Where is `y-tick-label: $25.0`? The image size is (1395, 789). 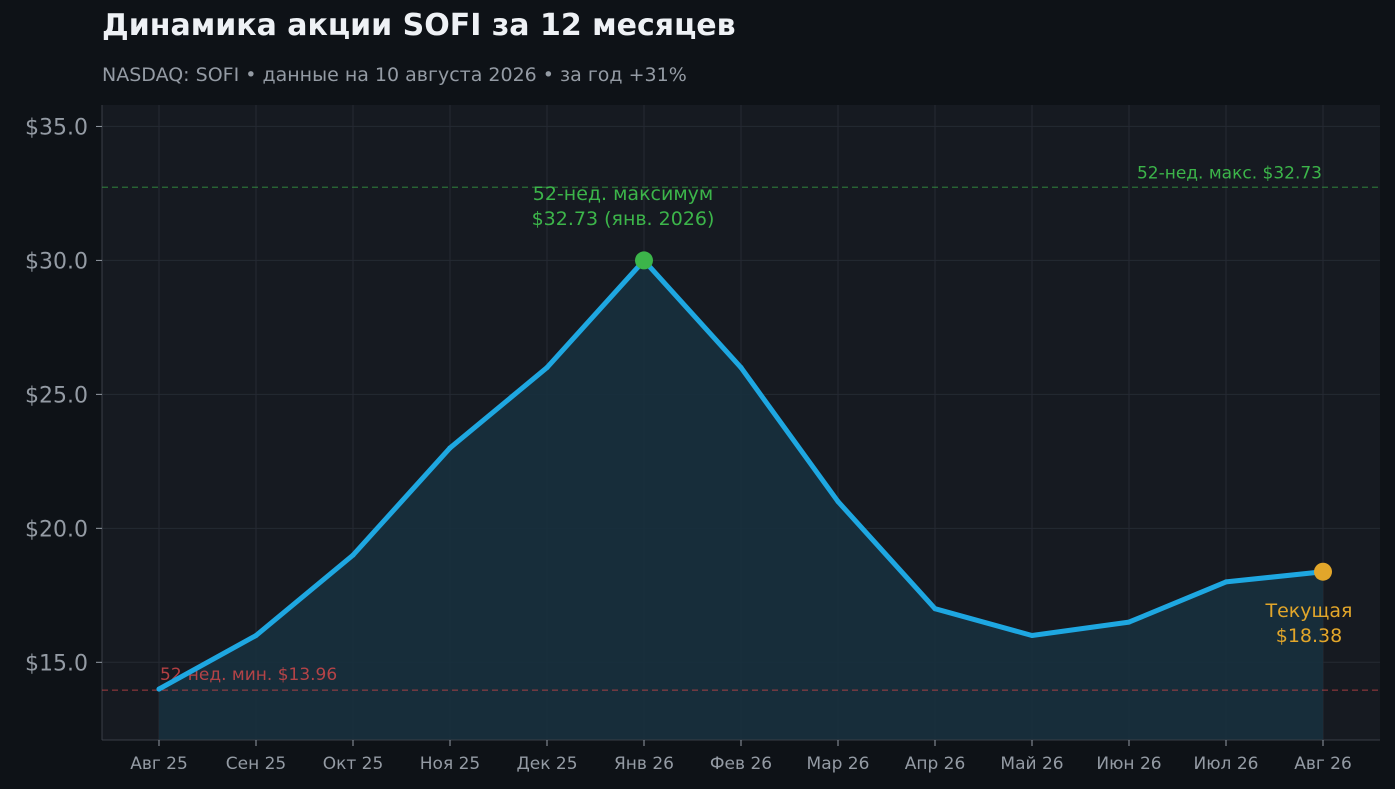 y-tick-label: $25.0 is located at coordinates (56, 395).